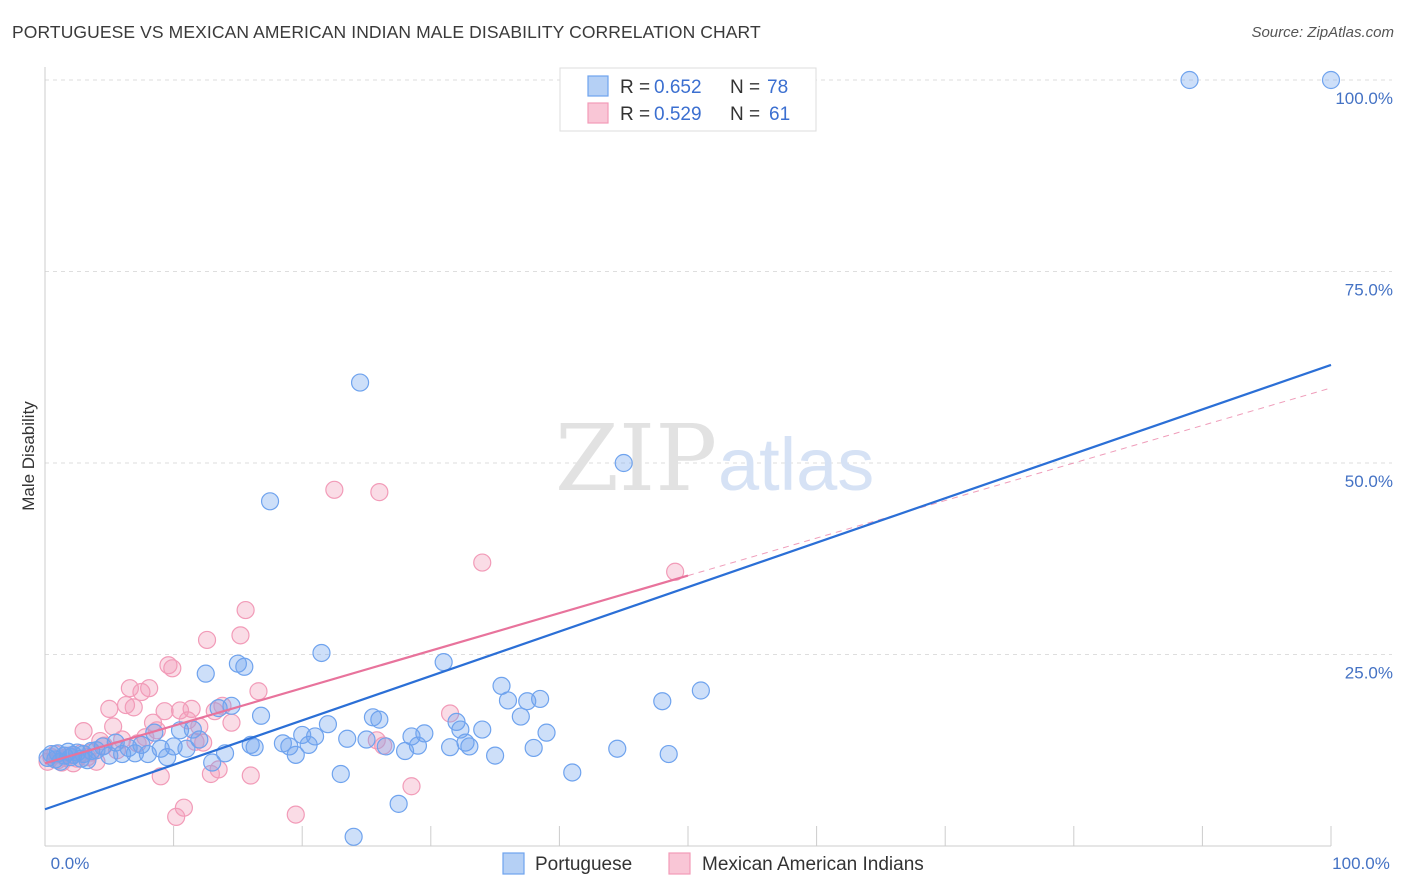 The image size is (1406, 892). I want to click on bottom-legend-label-mexican: Mexican American Indians, so click(813, 864).